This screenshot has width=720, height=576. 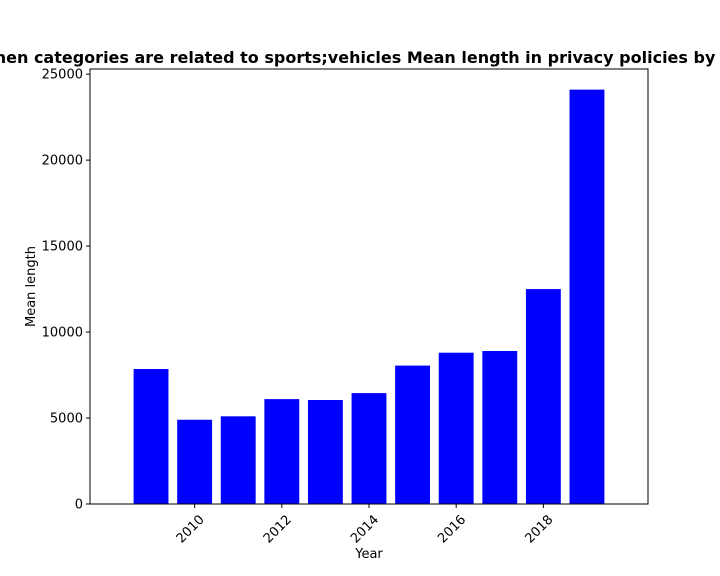 What do you see at coordinates (195, 461) in the screenshot?
I see `bar-2010` at bounding box center [195, 461].